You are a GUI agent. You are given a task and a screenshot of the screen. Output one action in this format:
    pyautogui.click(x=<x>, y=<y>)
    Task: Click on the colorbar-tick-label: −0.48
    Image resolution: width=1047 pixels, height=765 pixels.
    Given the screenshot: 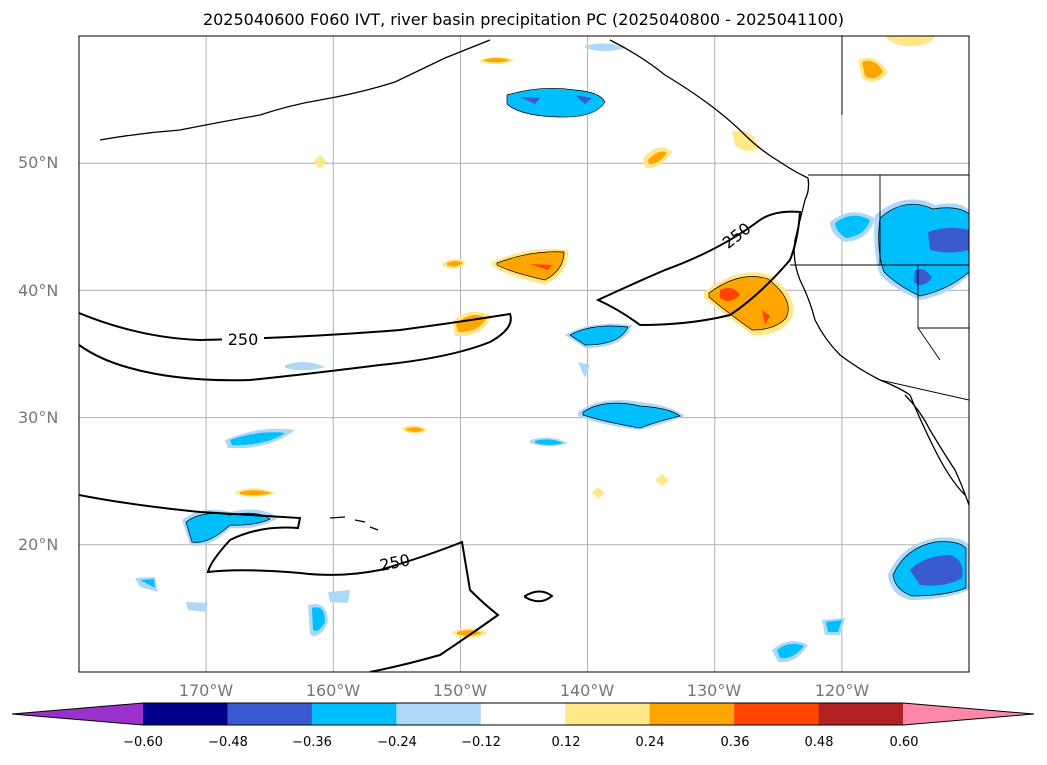 What is the action you would take?
    pyautogui.click(x=228, y=742)
    